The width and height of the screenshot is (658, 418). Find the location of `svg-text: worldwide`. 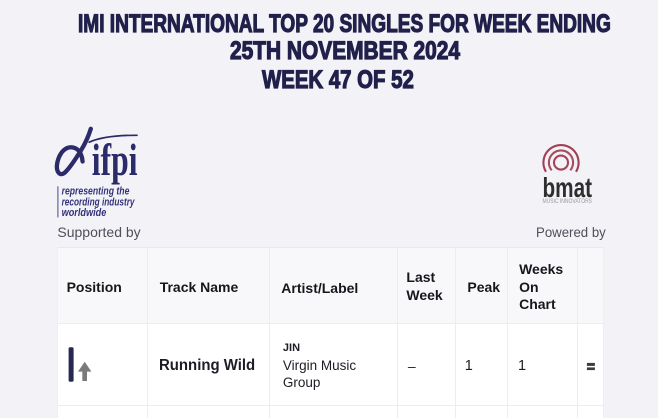

svg-text: worldwide is located at coordinates (84, 213).